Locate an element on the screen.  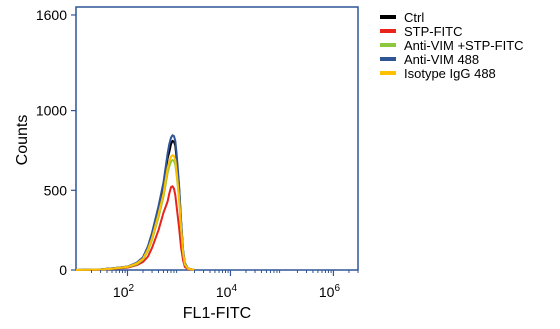
y-tick-label: 500 is located at coordinates (56, 190).